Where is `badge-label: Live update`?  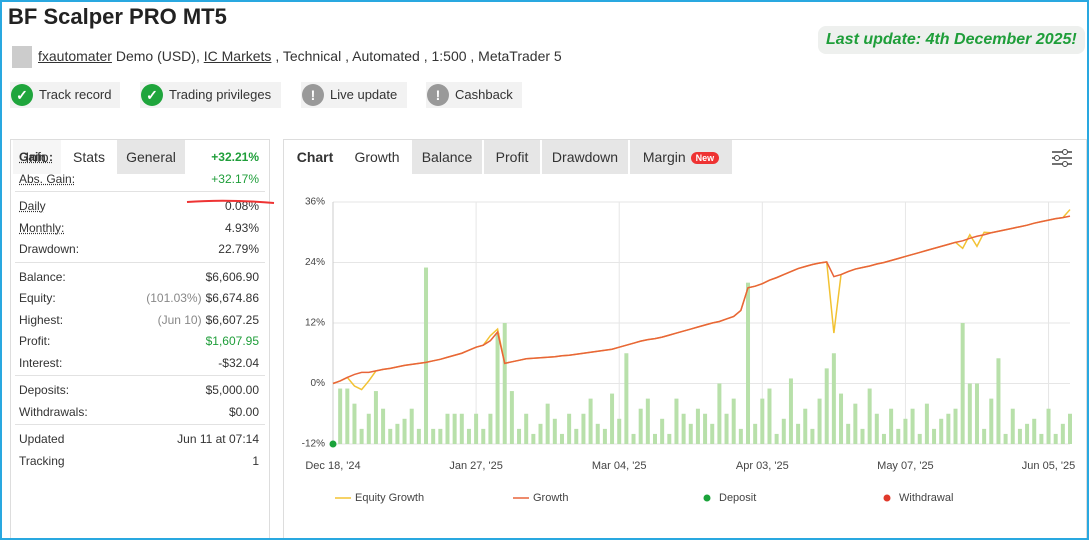
badge-label: Live update is located at coordinates (364, 94).